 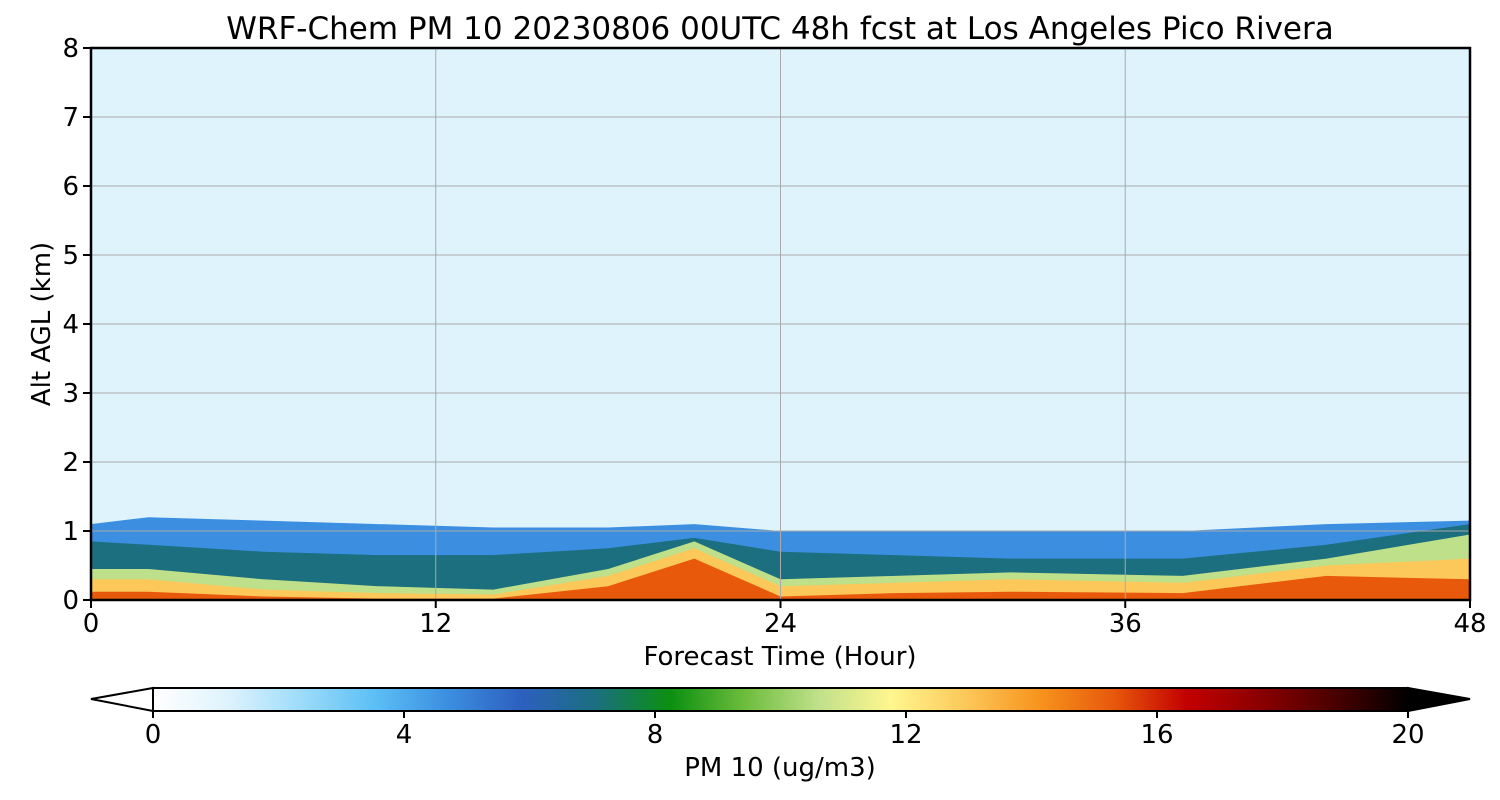 I want to click on pm10-layer-red, so click(x=780, y=579).